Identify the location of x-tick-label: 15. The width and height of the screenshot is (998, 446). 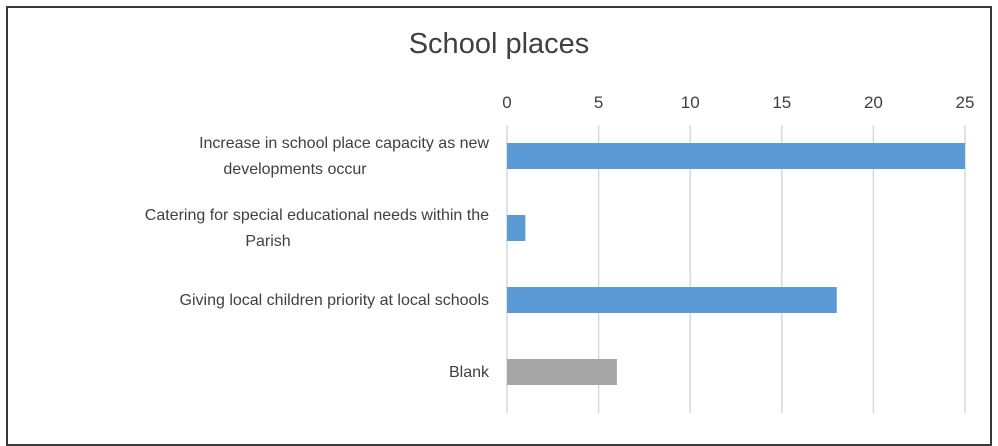
(781, 102).